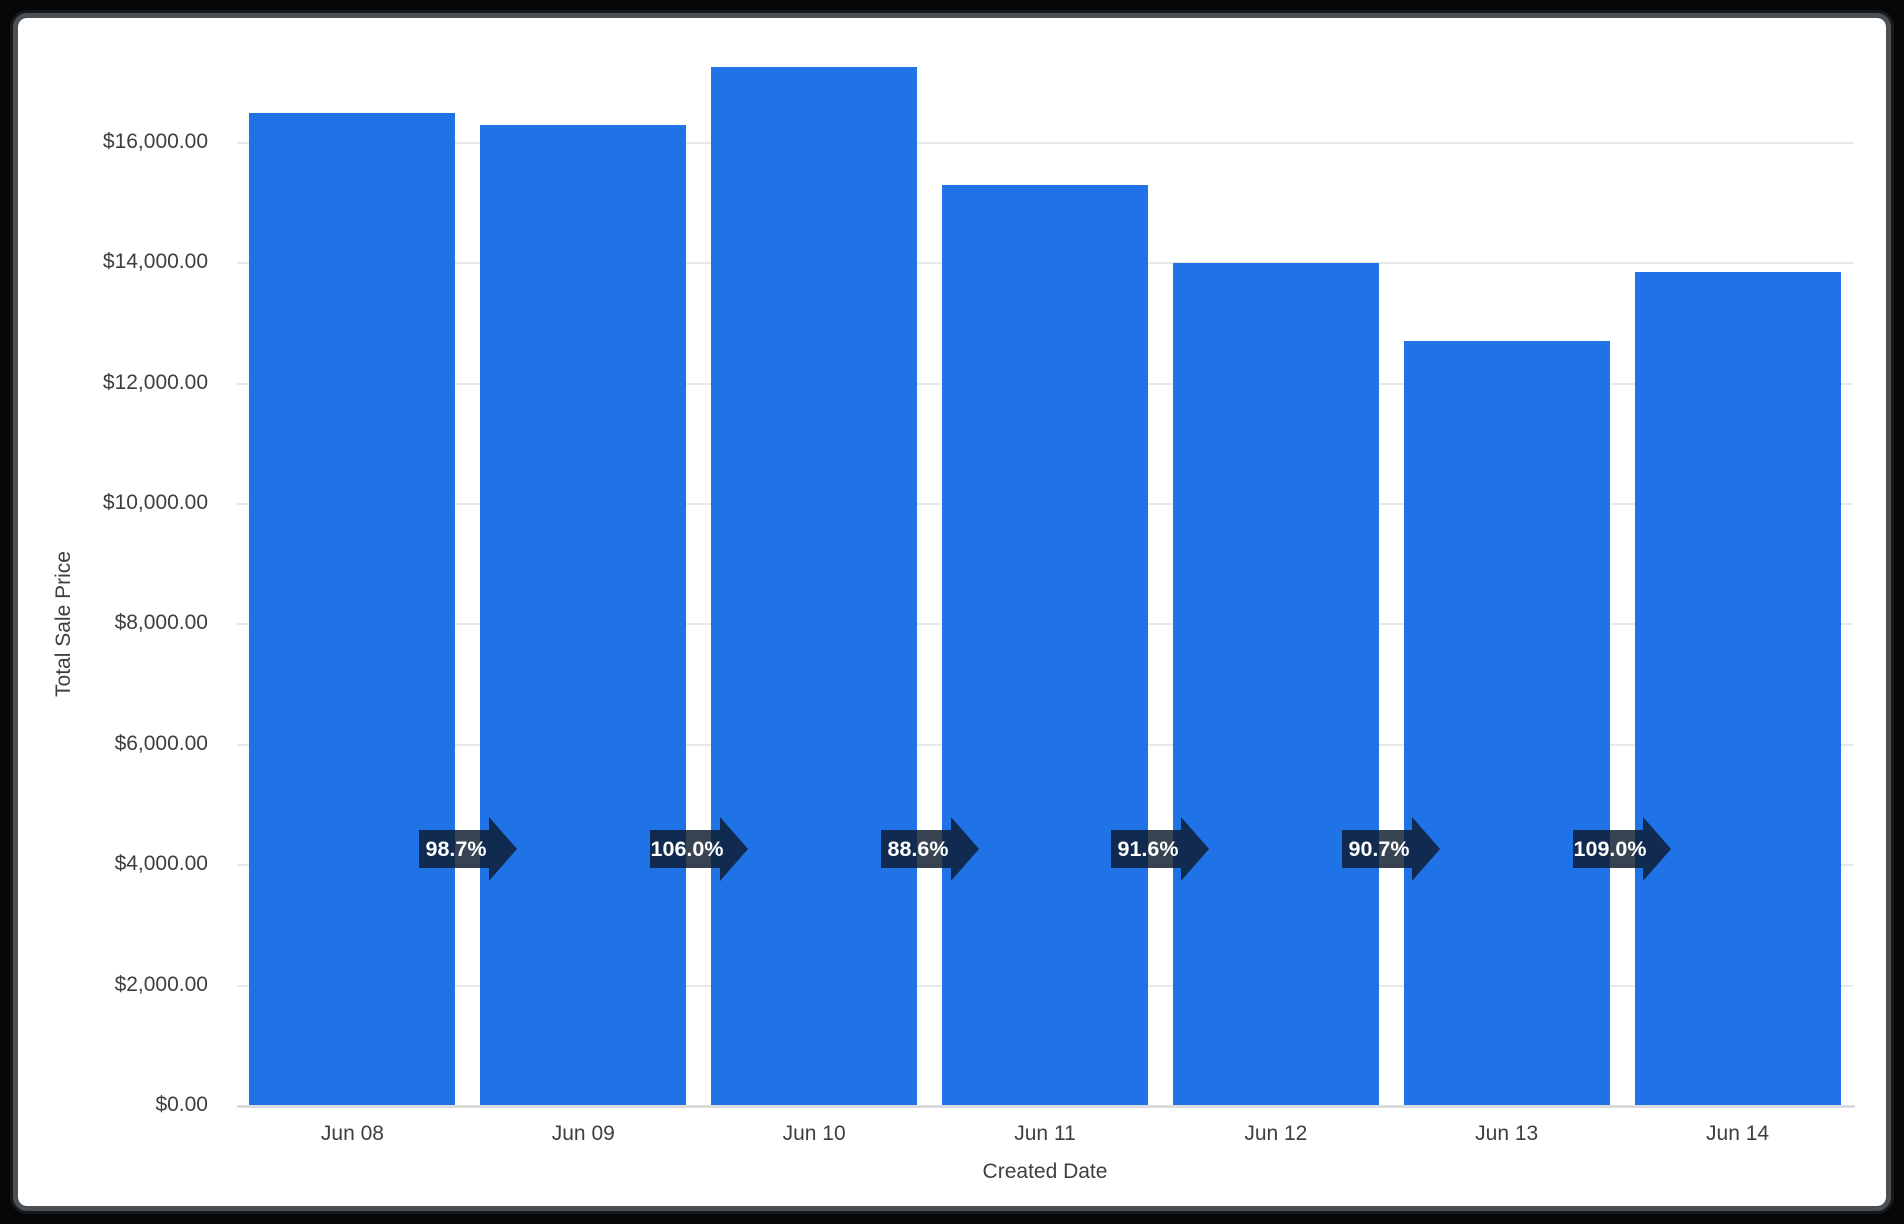 The height and width of the screenshot is (1224, 1904). Describe the element at coordinates (455, 849) in the screenshot. I see `growth-arrow-label: 98.7%` at that location.